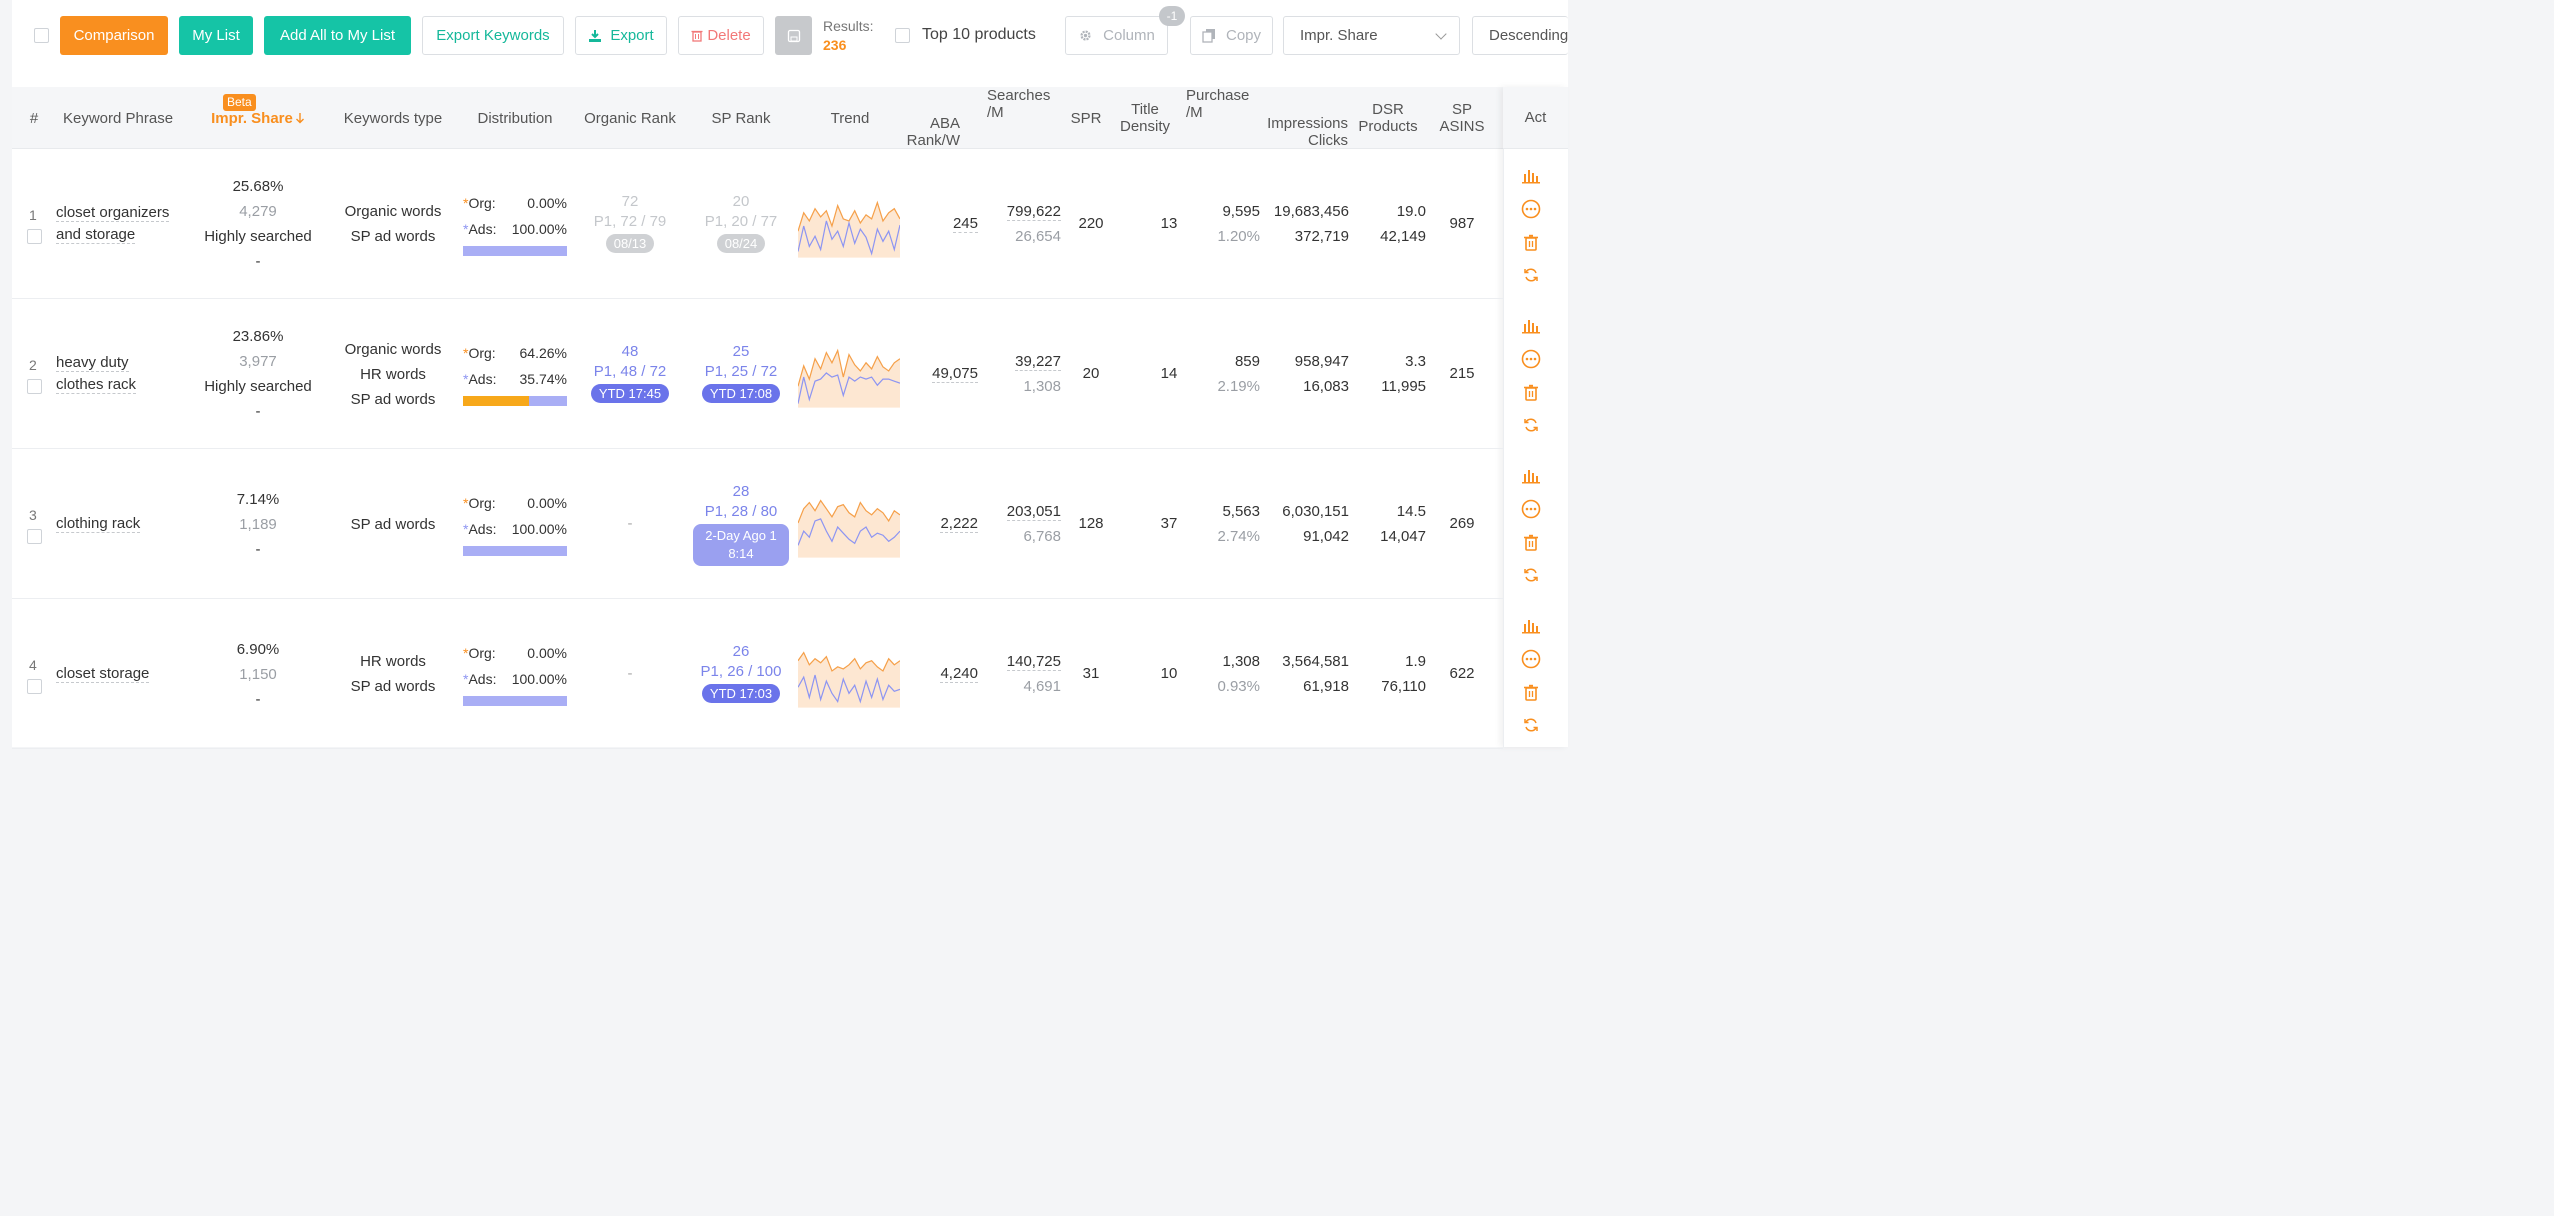 The height and width of the screenshot is (1216, 2554). I want to click on col-imp-line2: Clicks, so click(1328, 140).